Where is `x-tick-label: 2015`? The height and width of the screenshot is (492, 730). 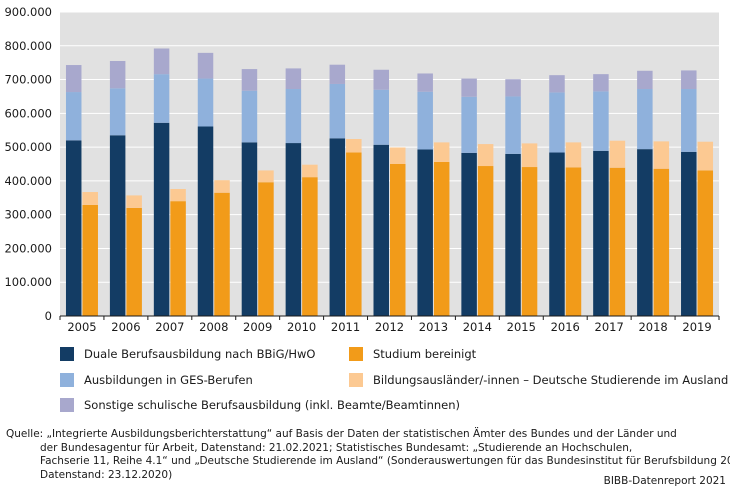
x-tick-label: 2015 is located at coordinates (521, 327).